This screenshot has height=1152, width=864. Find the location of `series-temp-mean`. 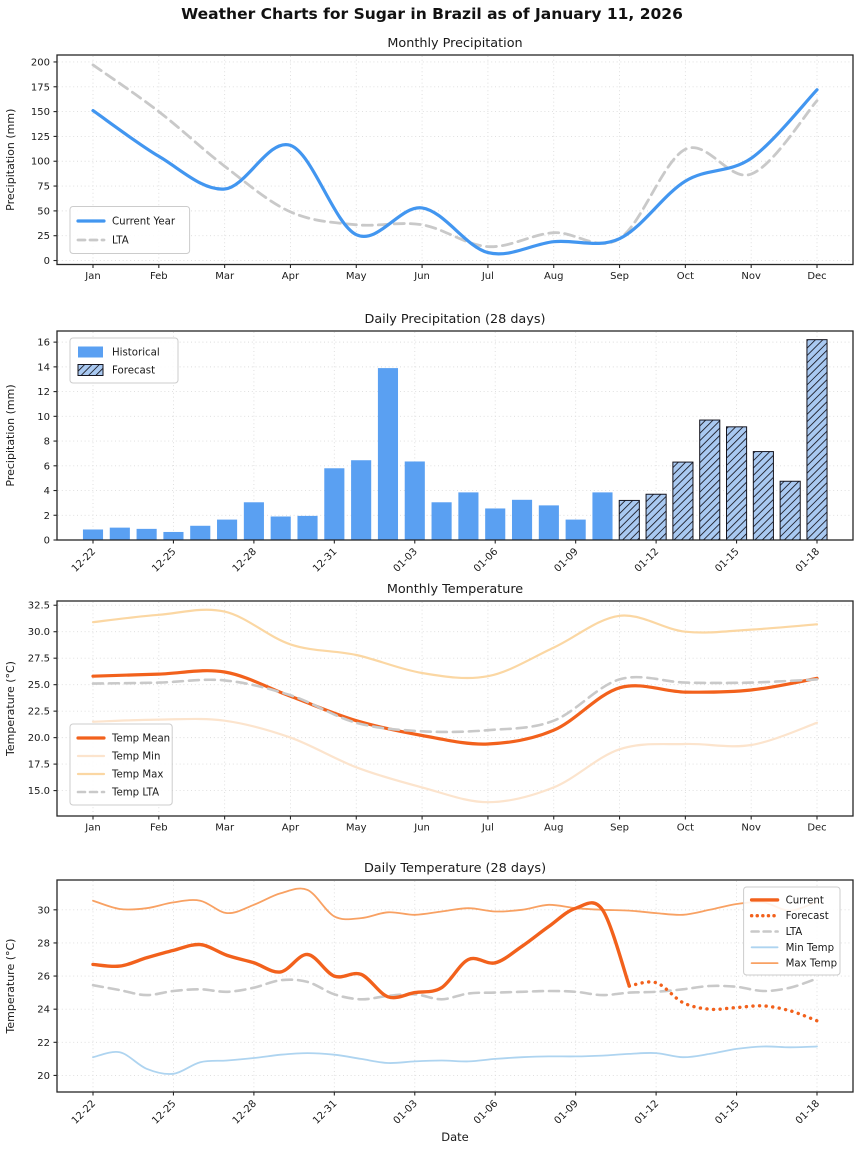

series-temp-mean is located at coordinates (455, 707).